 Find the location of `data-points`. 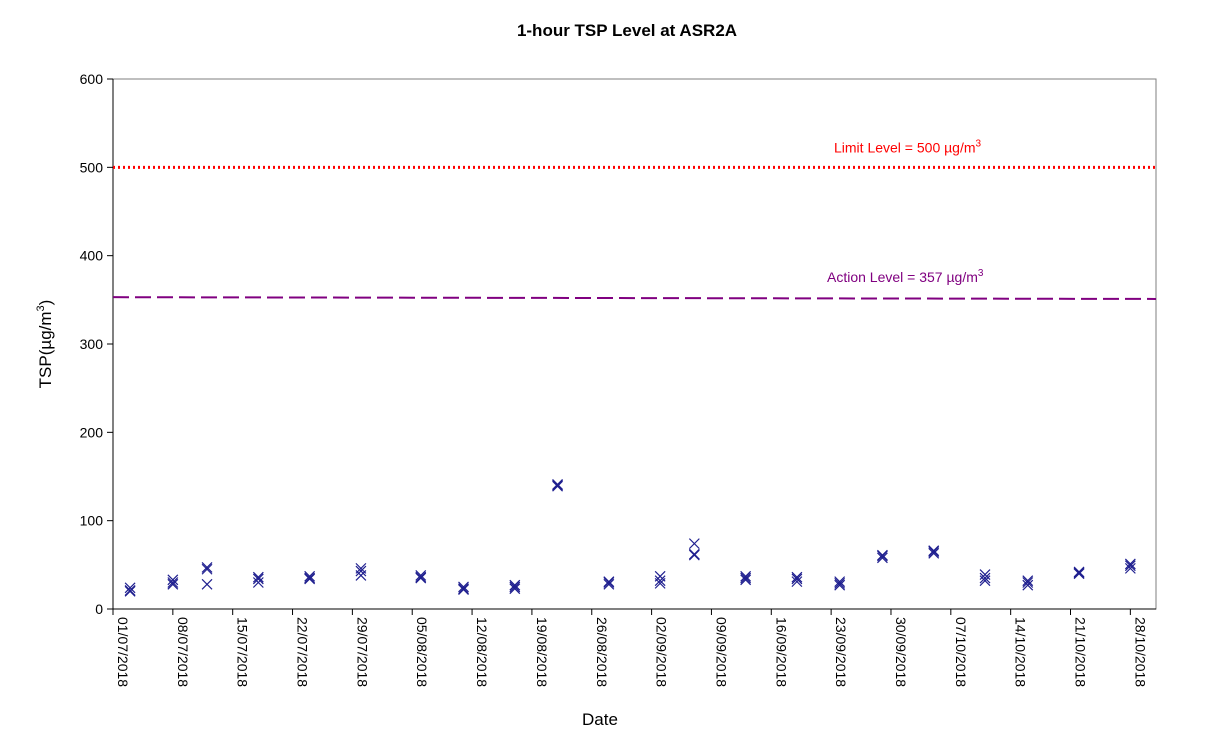

data-points is located at coordinates (630, 538).